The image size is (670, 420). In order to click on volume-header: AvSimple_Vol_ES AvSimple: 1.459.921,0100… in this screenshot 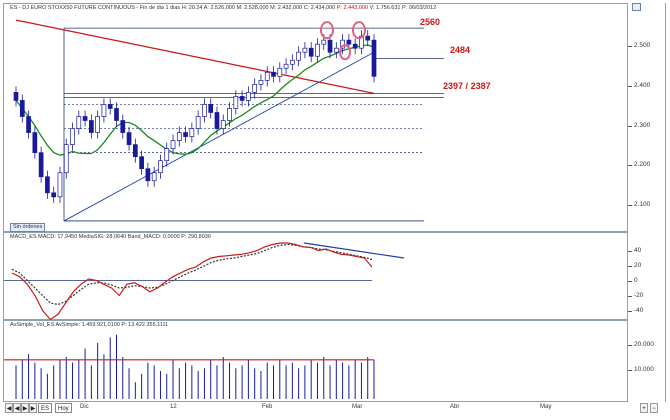, I will do `click(89, 325)`.